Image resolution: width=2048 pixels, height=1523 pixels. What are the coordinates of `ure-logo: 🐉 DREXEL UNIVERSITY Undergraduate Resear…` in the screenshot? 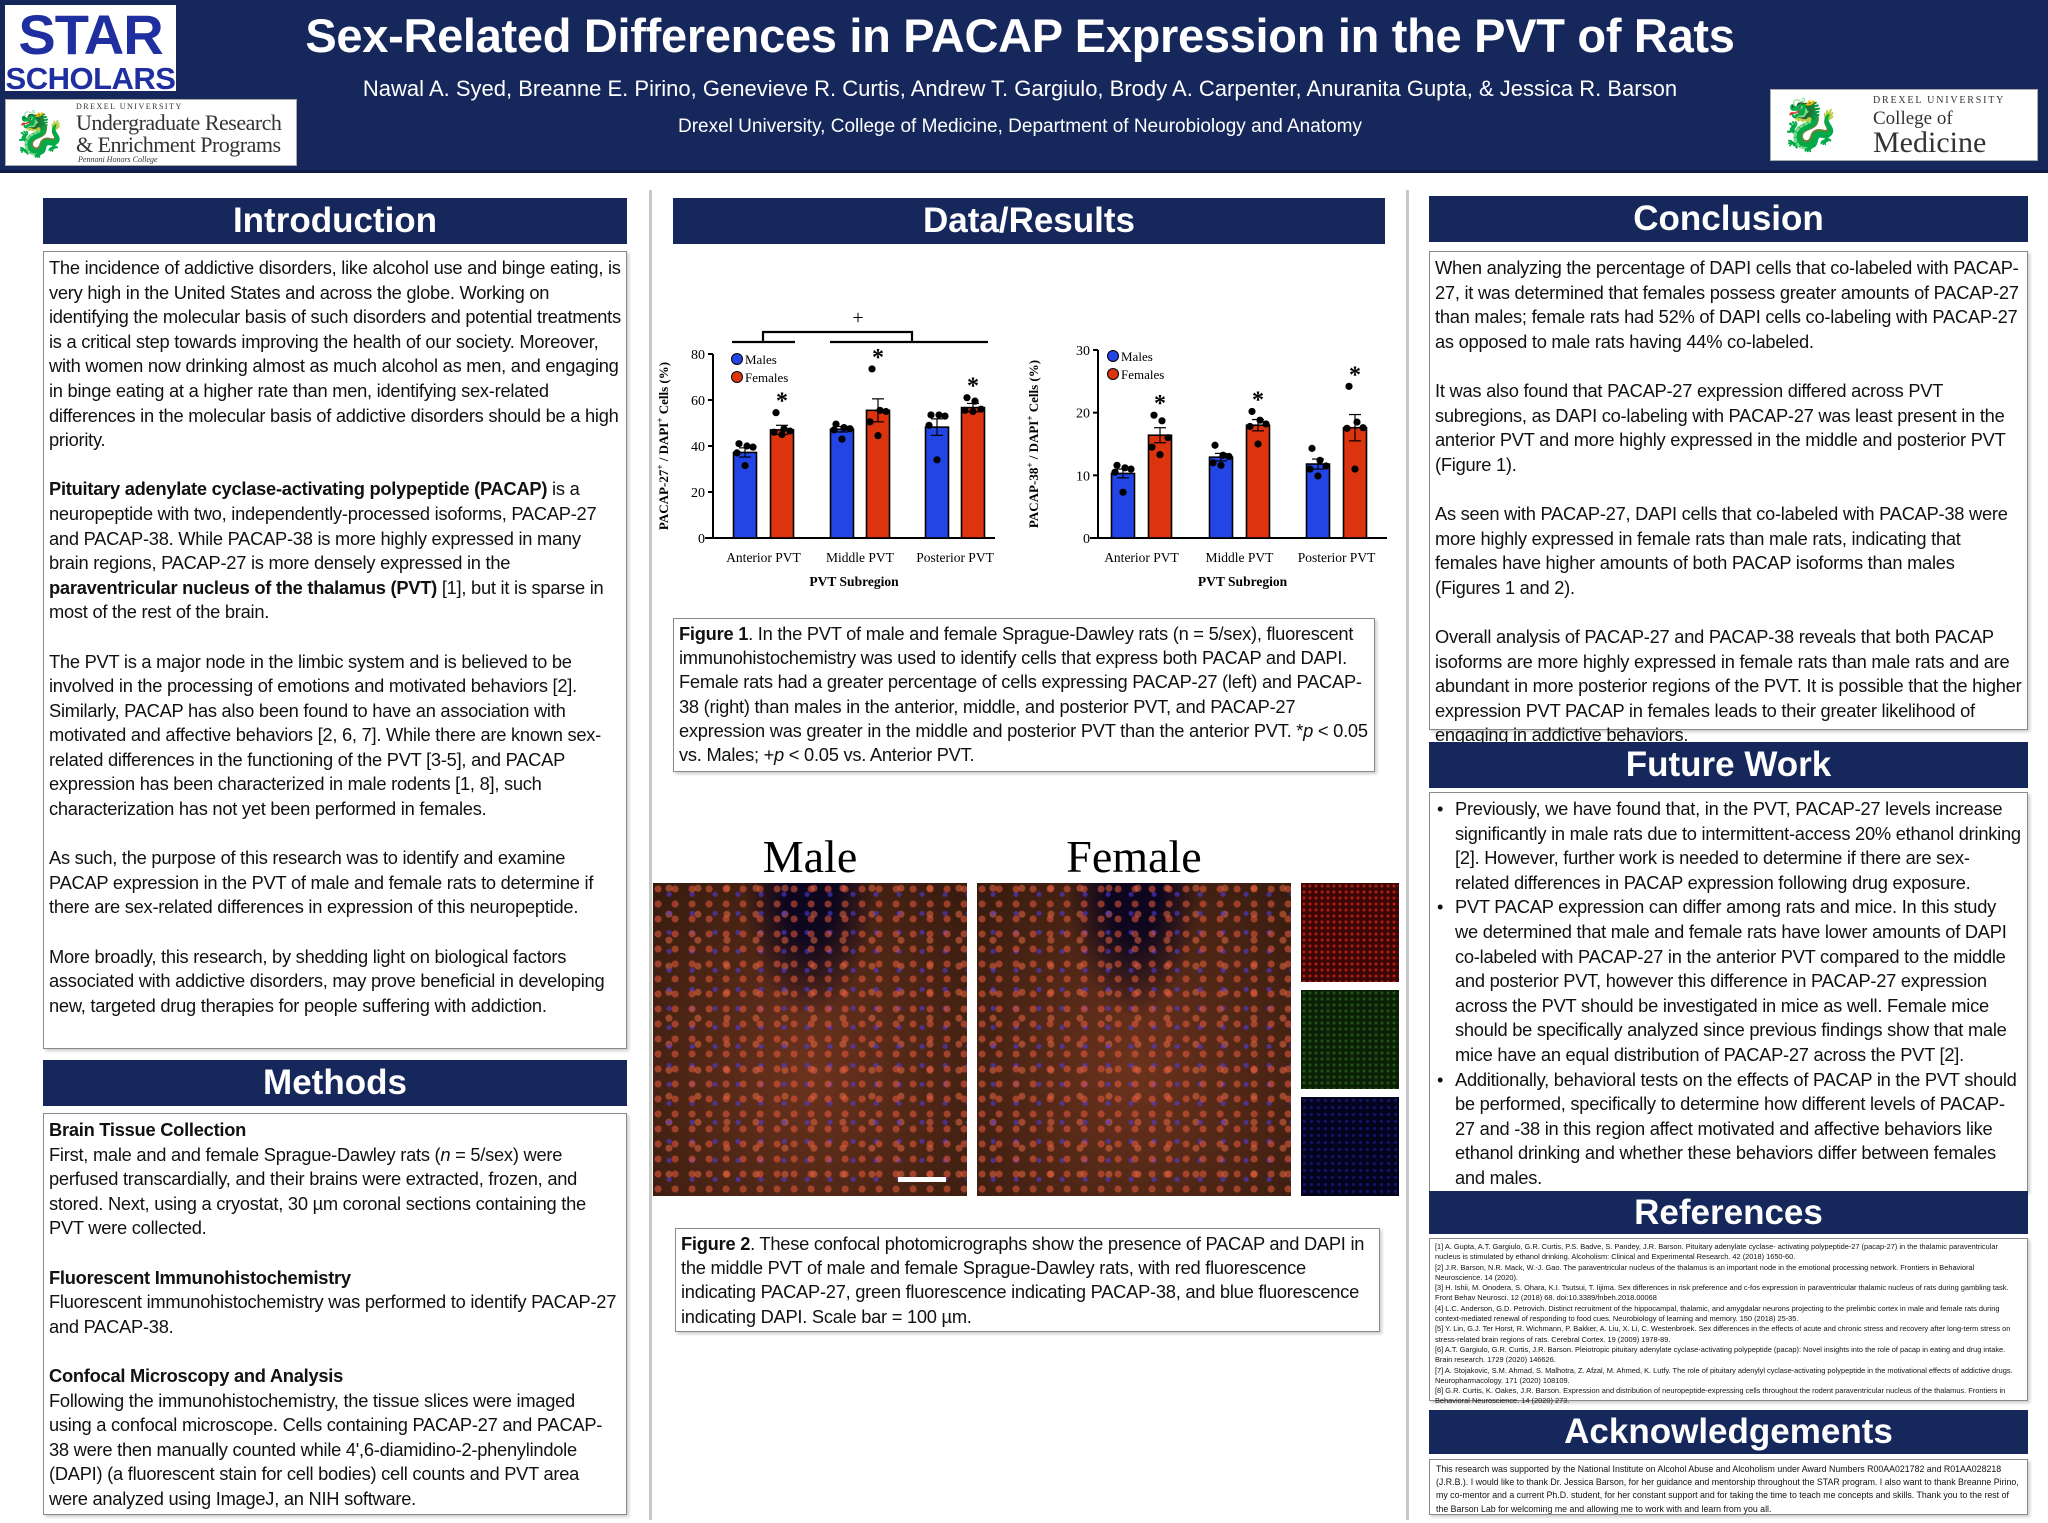 It's located at (151, 132).